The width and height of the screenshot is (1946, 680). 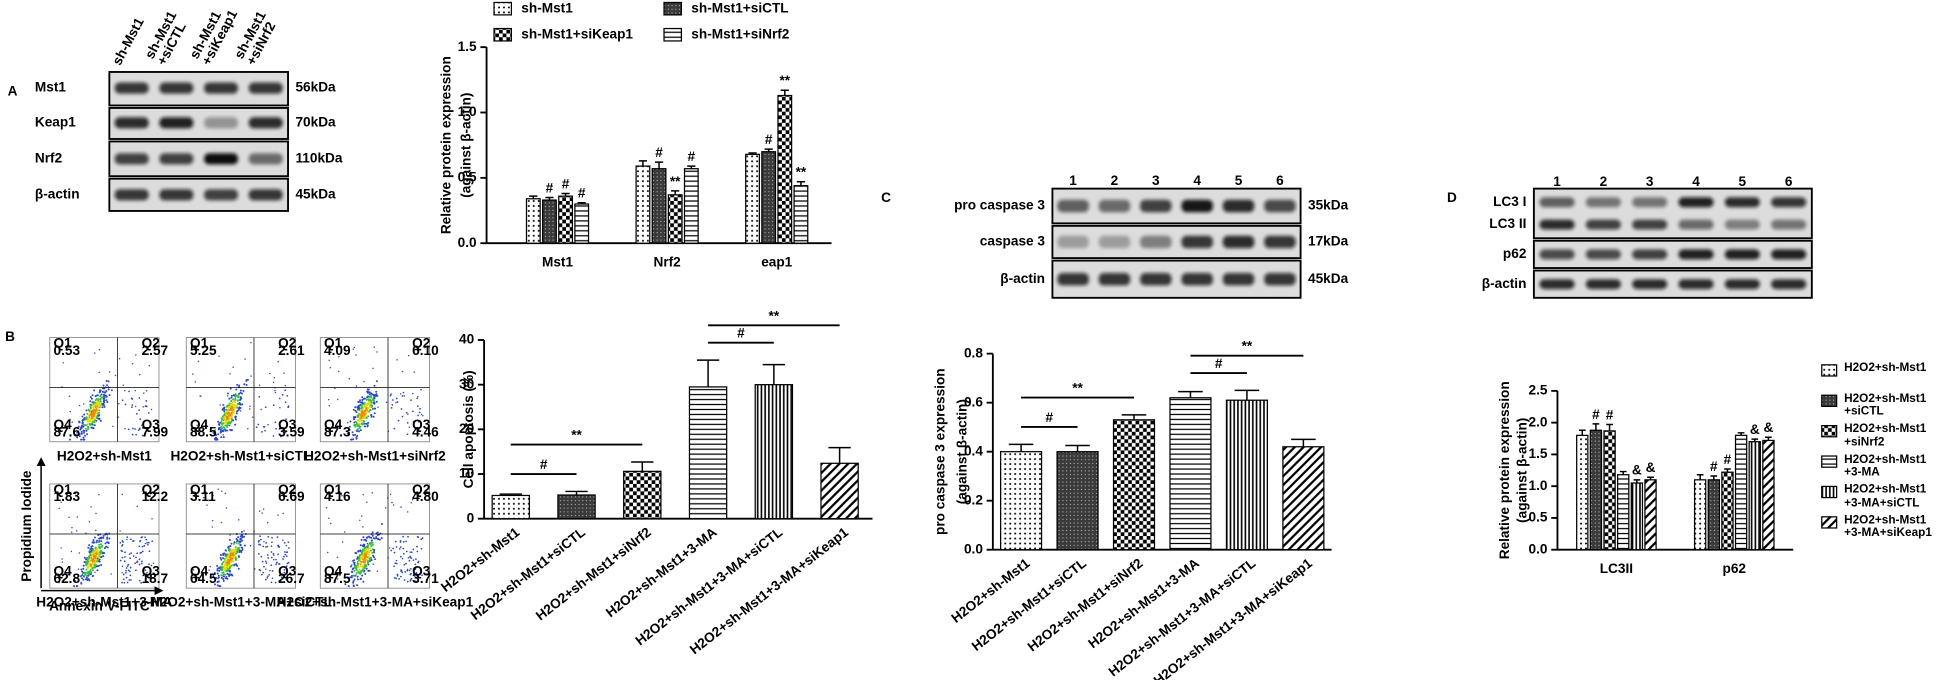 What do you see at coordinates (673, 8) in the screenshot?
I see `legend-swatch` at bounding box center [673, 8].